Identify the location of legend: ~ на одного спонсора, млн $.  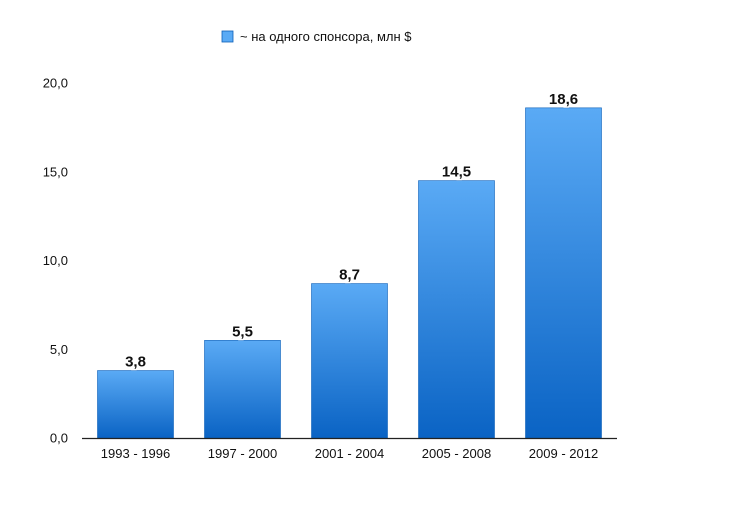
(316, 36).